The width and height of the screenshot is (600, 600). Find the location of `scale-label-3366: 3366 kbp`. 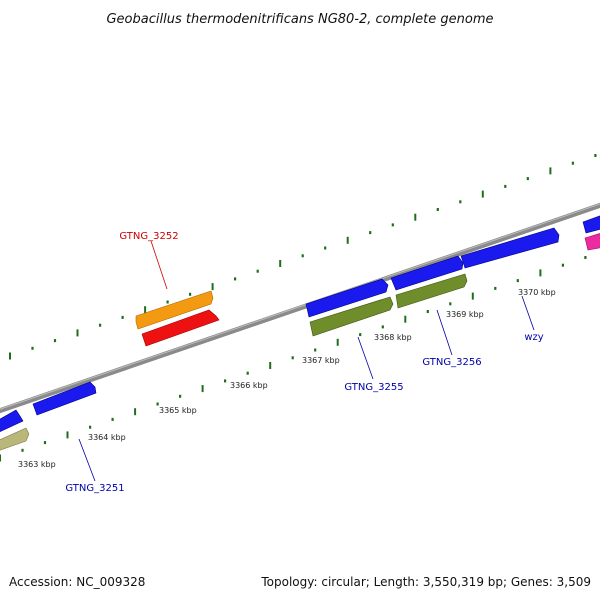

scale-label-3366: 3366 kbp is located at coordinates (249, 385).